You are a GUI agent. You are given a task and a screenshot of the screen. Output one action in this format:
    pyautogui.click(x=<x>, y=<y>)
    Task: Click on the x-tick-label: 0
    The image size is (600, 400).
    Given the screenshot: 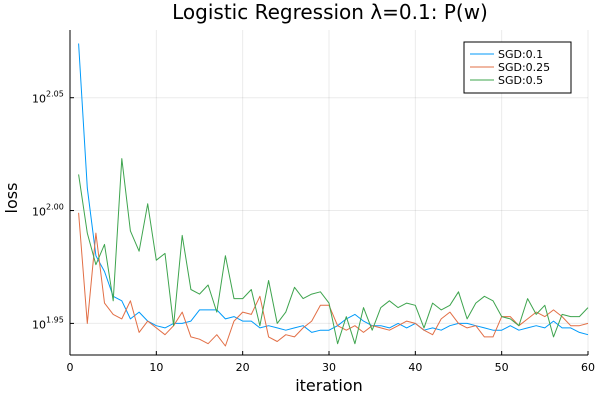 What is the action you would take?
    pyautogui.click(x=70, y=367)
    